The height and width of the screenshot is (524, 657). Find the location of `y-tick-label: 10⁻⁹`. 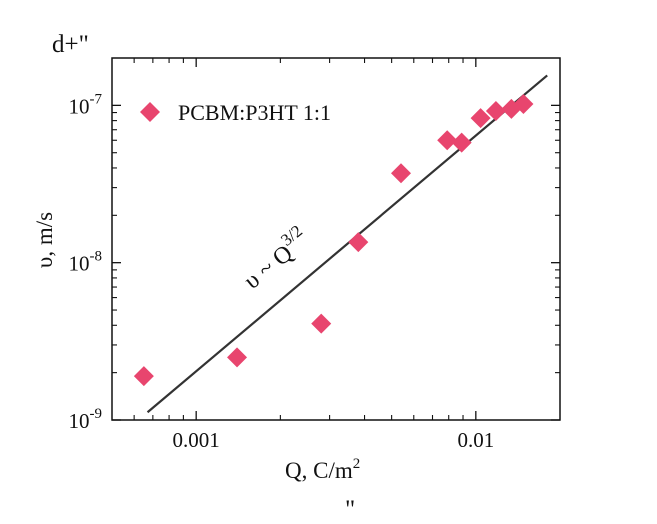

y-tick-label: 10⁻⁹ is located at coordinates (86, 419).